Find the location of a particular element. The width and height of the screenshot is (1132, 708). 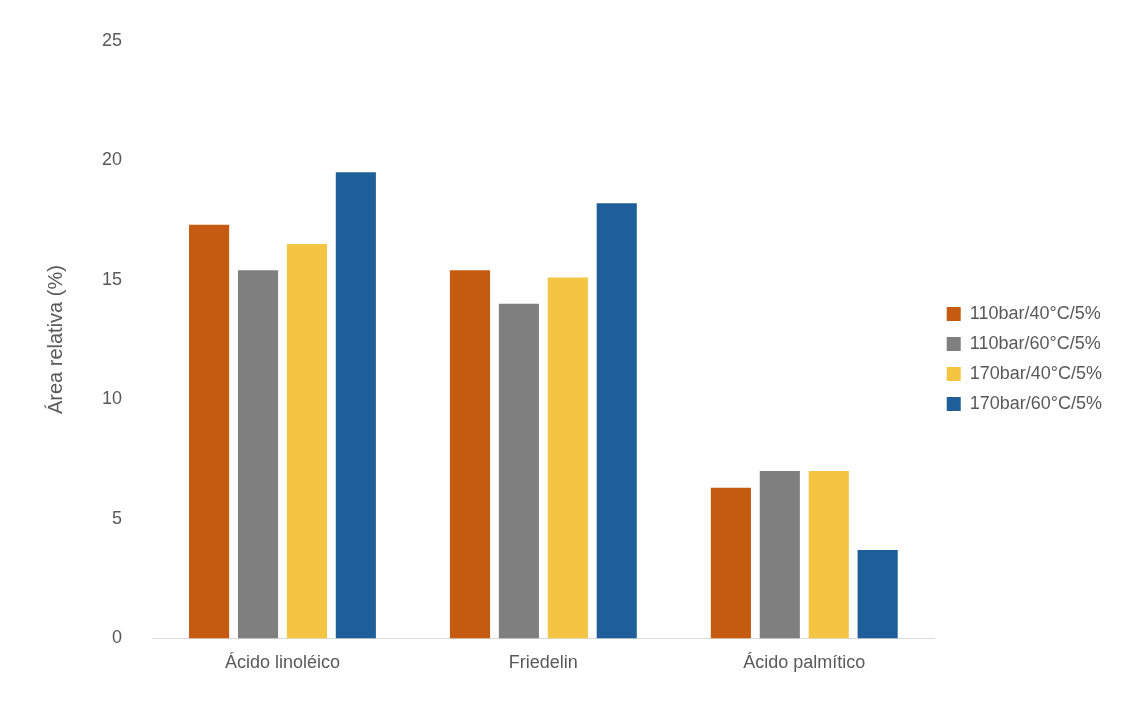

y-tick-label: 10 is located at coordinates (112, 398).